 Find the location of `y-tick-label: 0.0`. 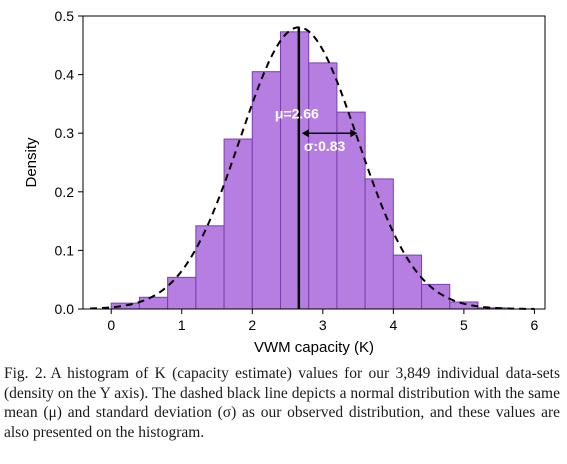

y-tick-label: 0.0 is located at coordinates (65, 309).